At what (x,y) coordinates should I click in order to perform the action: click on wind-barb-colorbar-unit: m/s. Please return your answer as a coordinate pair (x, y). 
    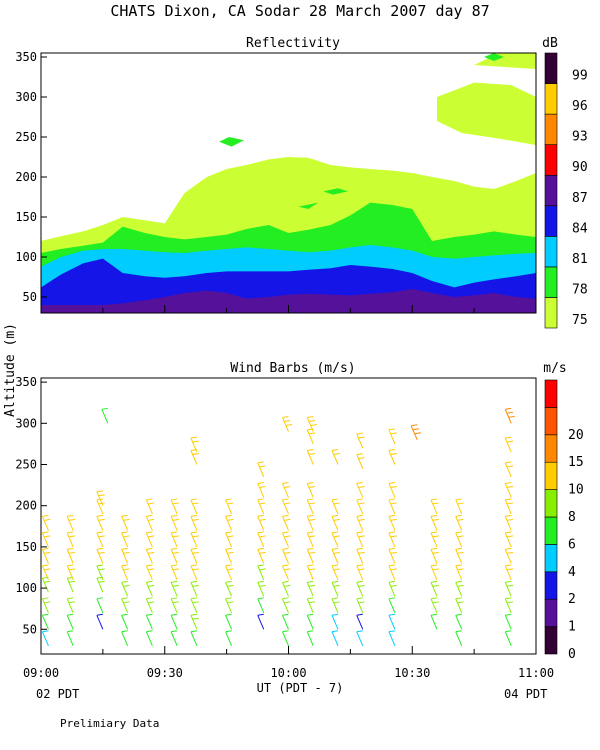
    Looking at the image, I should click on (554, 368).